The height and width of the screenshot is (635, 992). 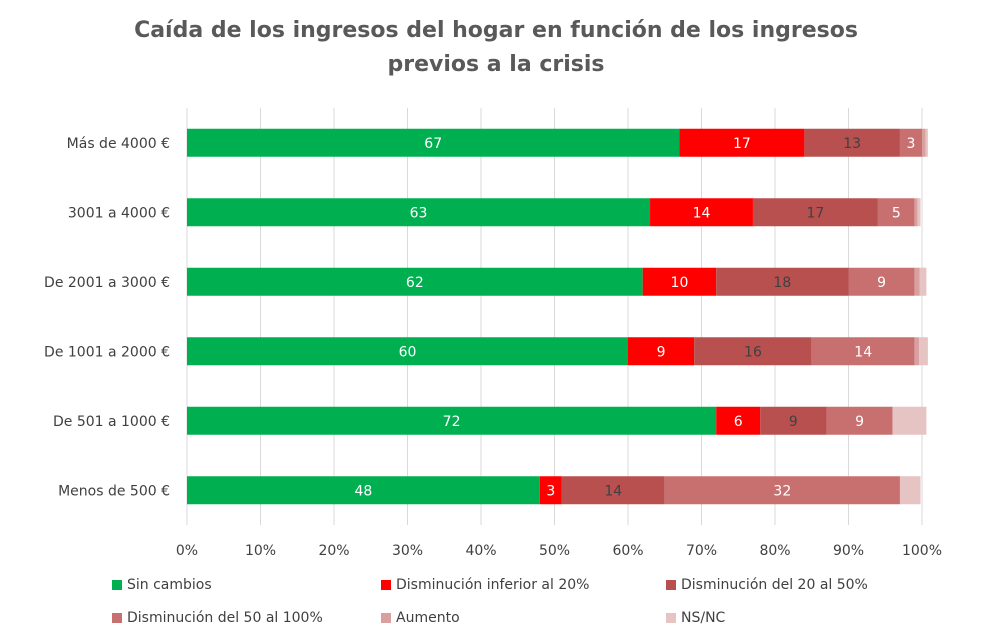 I want to click on data-label: 6, so click(x=738, y=422).